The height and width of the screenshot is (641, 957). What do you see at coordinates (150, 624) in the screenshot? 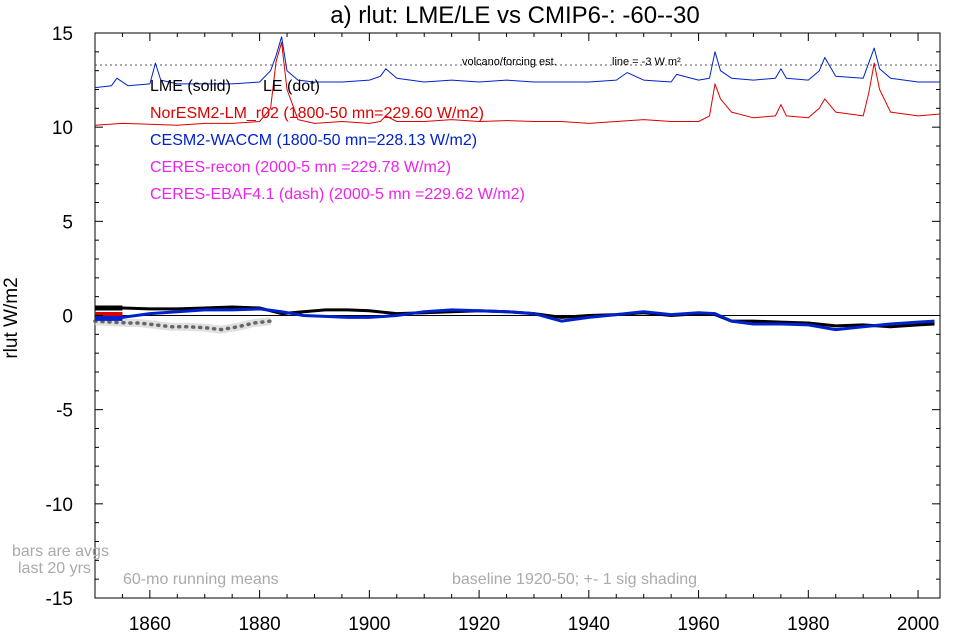
I see `x-tick-label: 1860` at bounding box center [150, 624].